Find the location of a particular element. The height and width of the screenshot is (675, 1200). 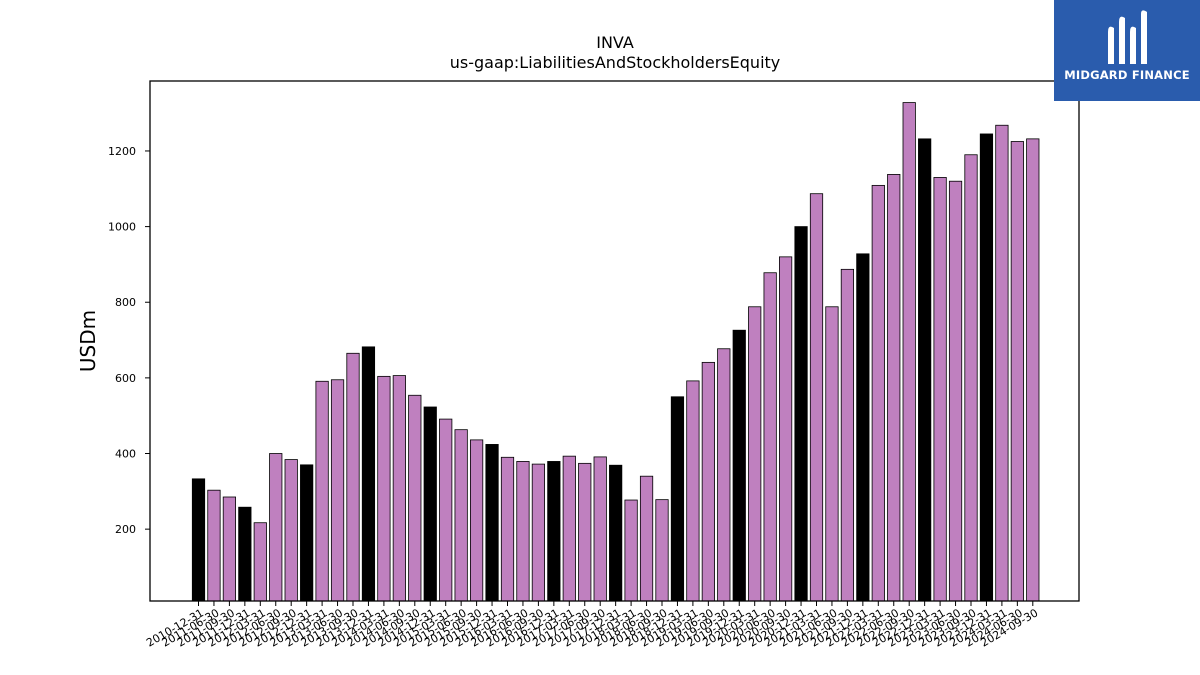

y-axis-label: USDm is located at coordinates (88, 341).